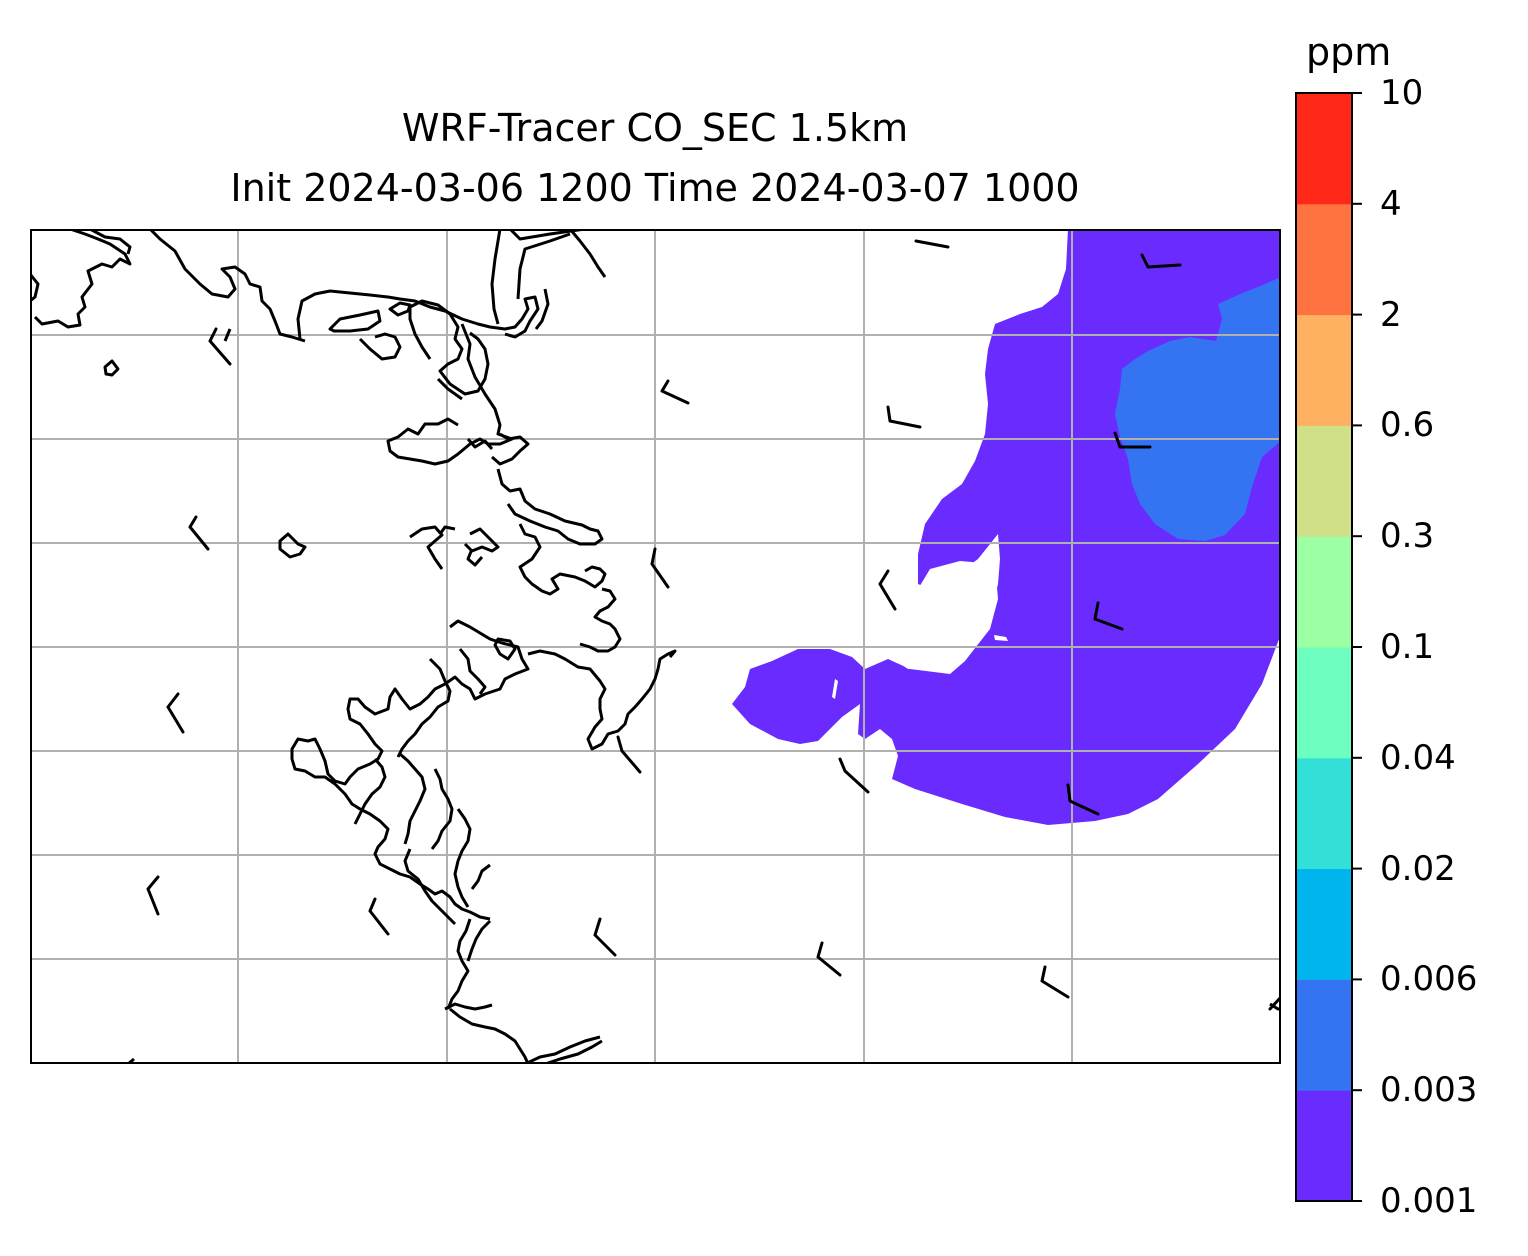 The height and width of the screenshot is (1256, 1528). What do you see at coordinates (1429, 979) in the screenshot?
I see `colorbar-tick-label: 0.006` at bounding box center [1429, 979].